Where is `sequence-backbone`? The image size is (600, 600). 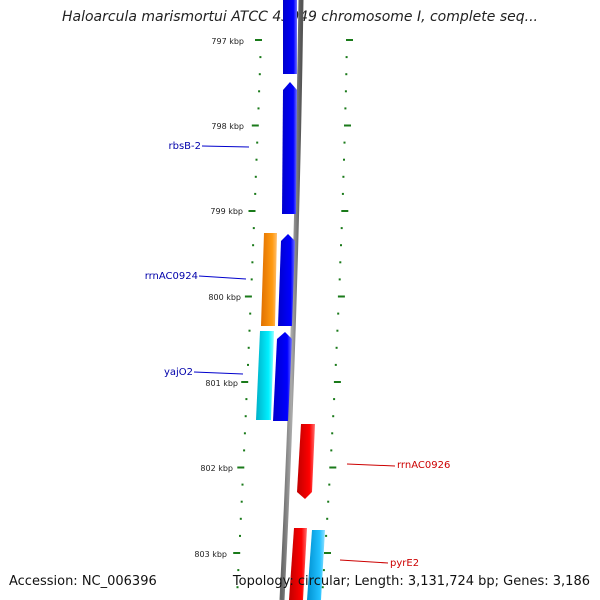
sequence-backbone is located at coordinates (291, 300).